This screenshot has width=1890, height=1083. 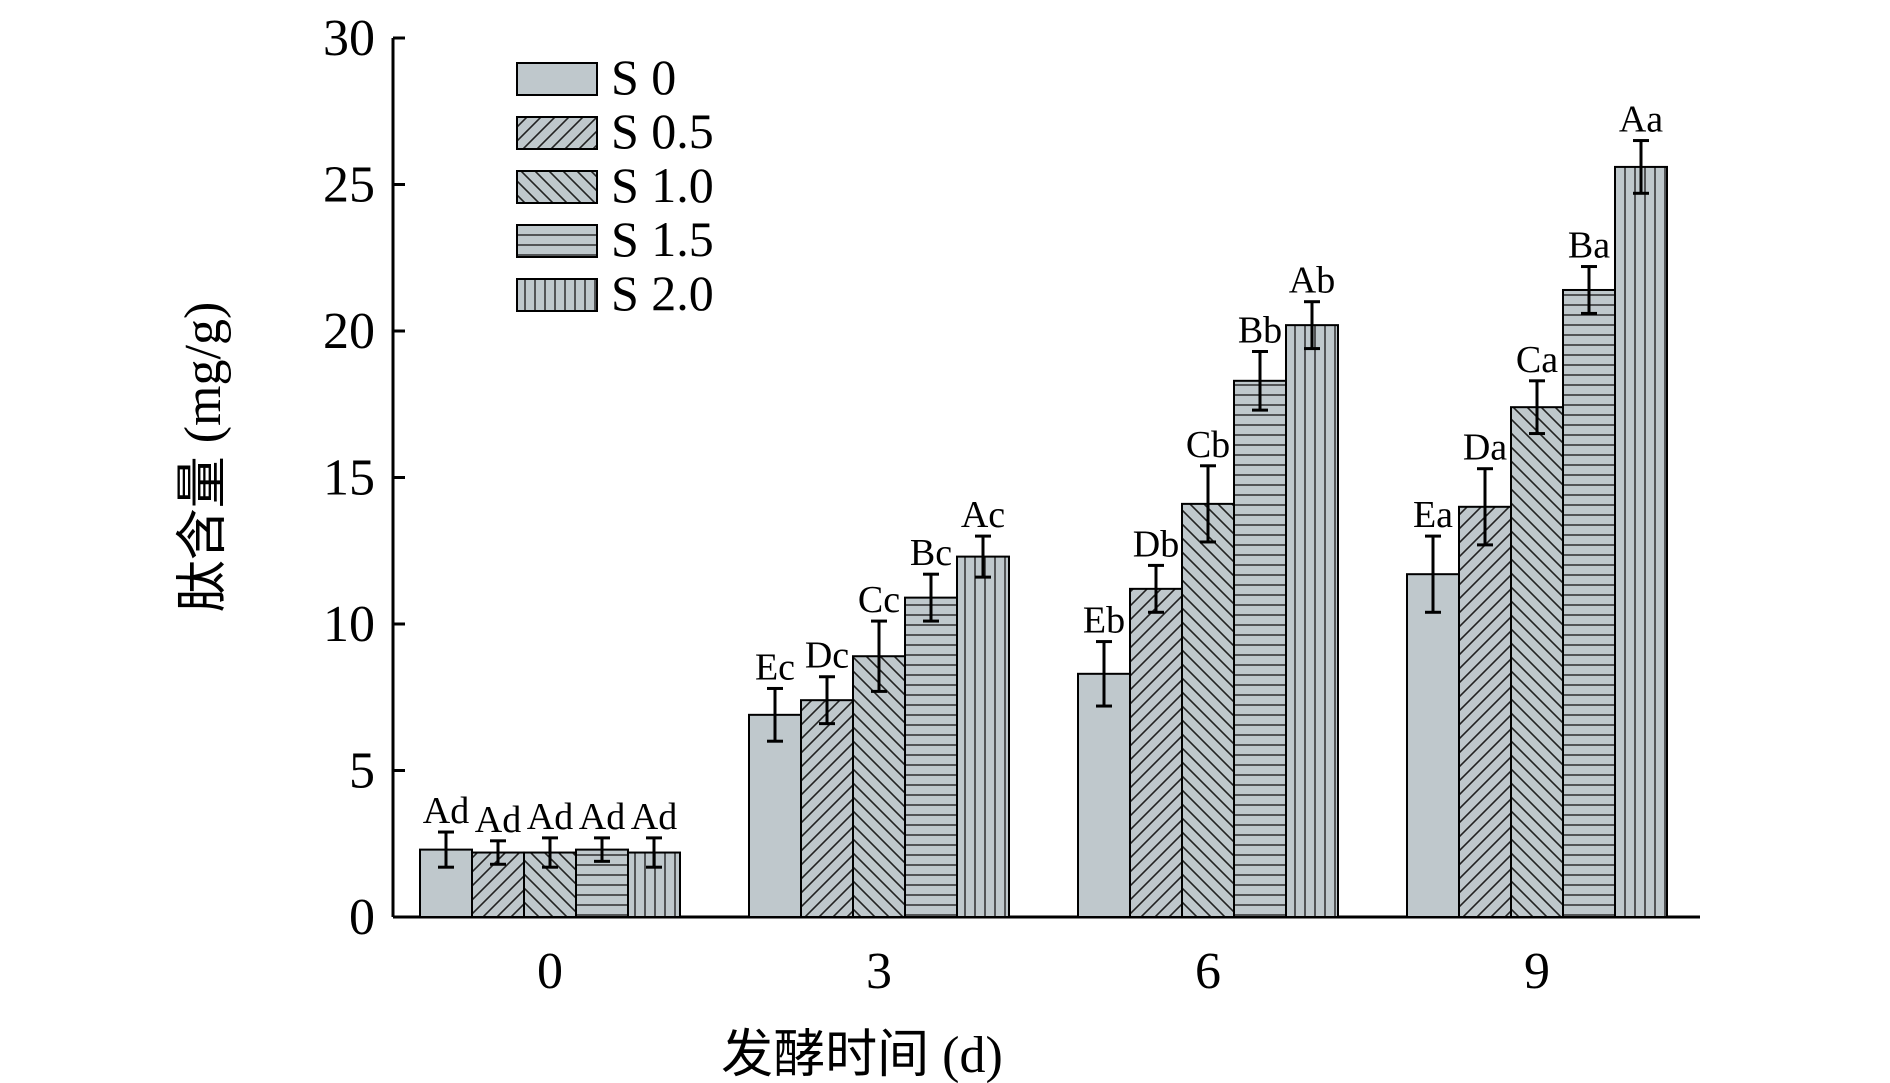 What do you see at coordinates (1433, 515) in the screenshot?
I see `significance-label: Ea` at bounding box center [1433, 515].